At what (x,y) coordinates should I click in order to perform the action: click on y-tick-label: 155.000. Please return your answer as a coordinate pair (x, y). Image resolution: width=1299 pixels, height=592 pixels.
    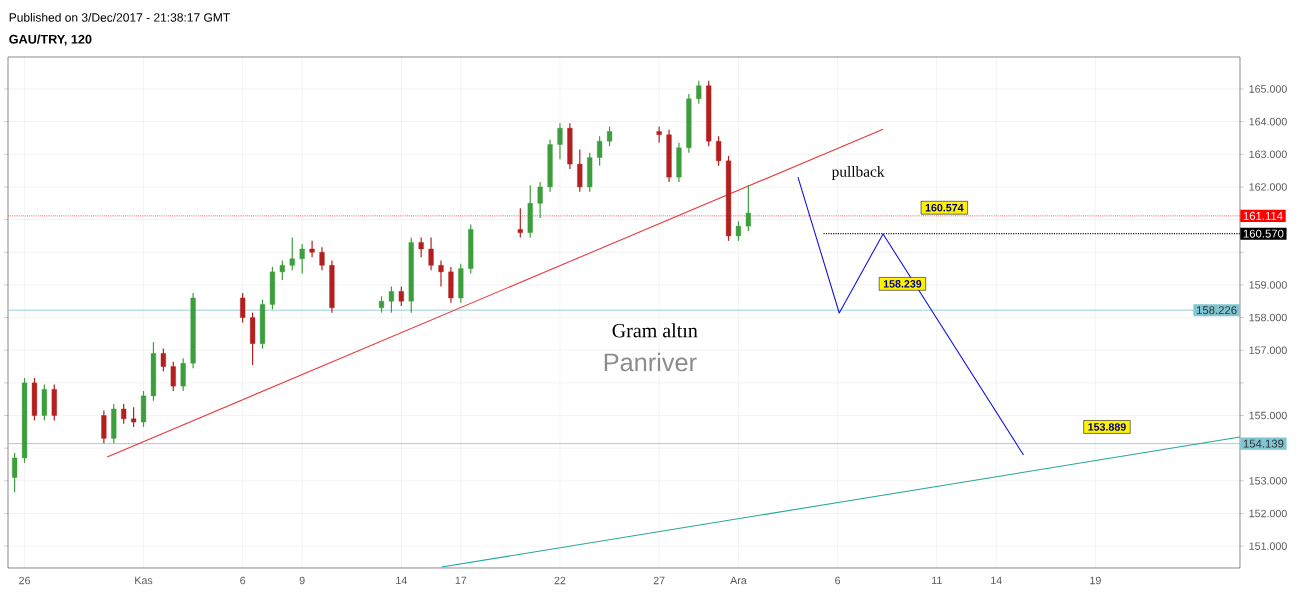
    Looking at the image, I should click on (1268, 415).